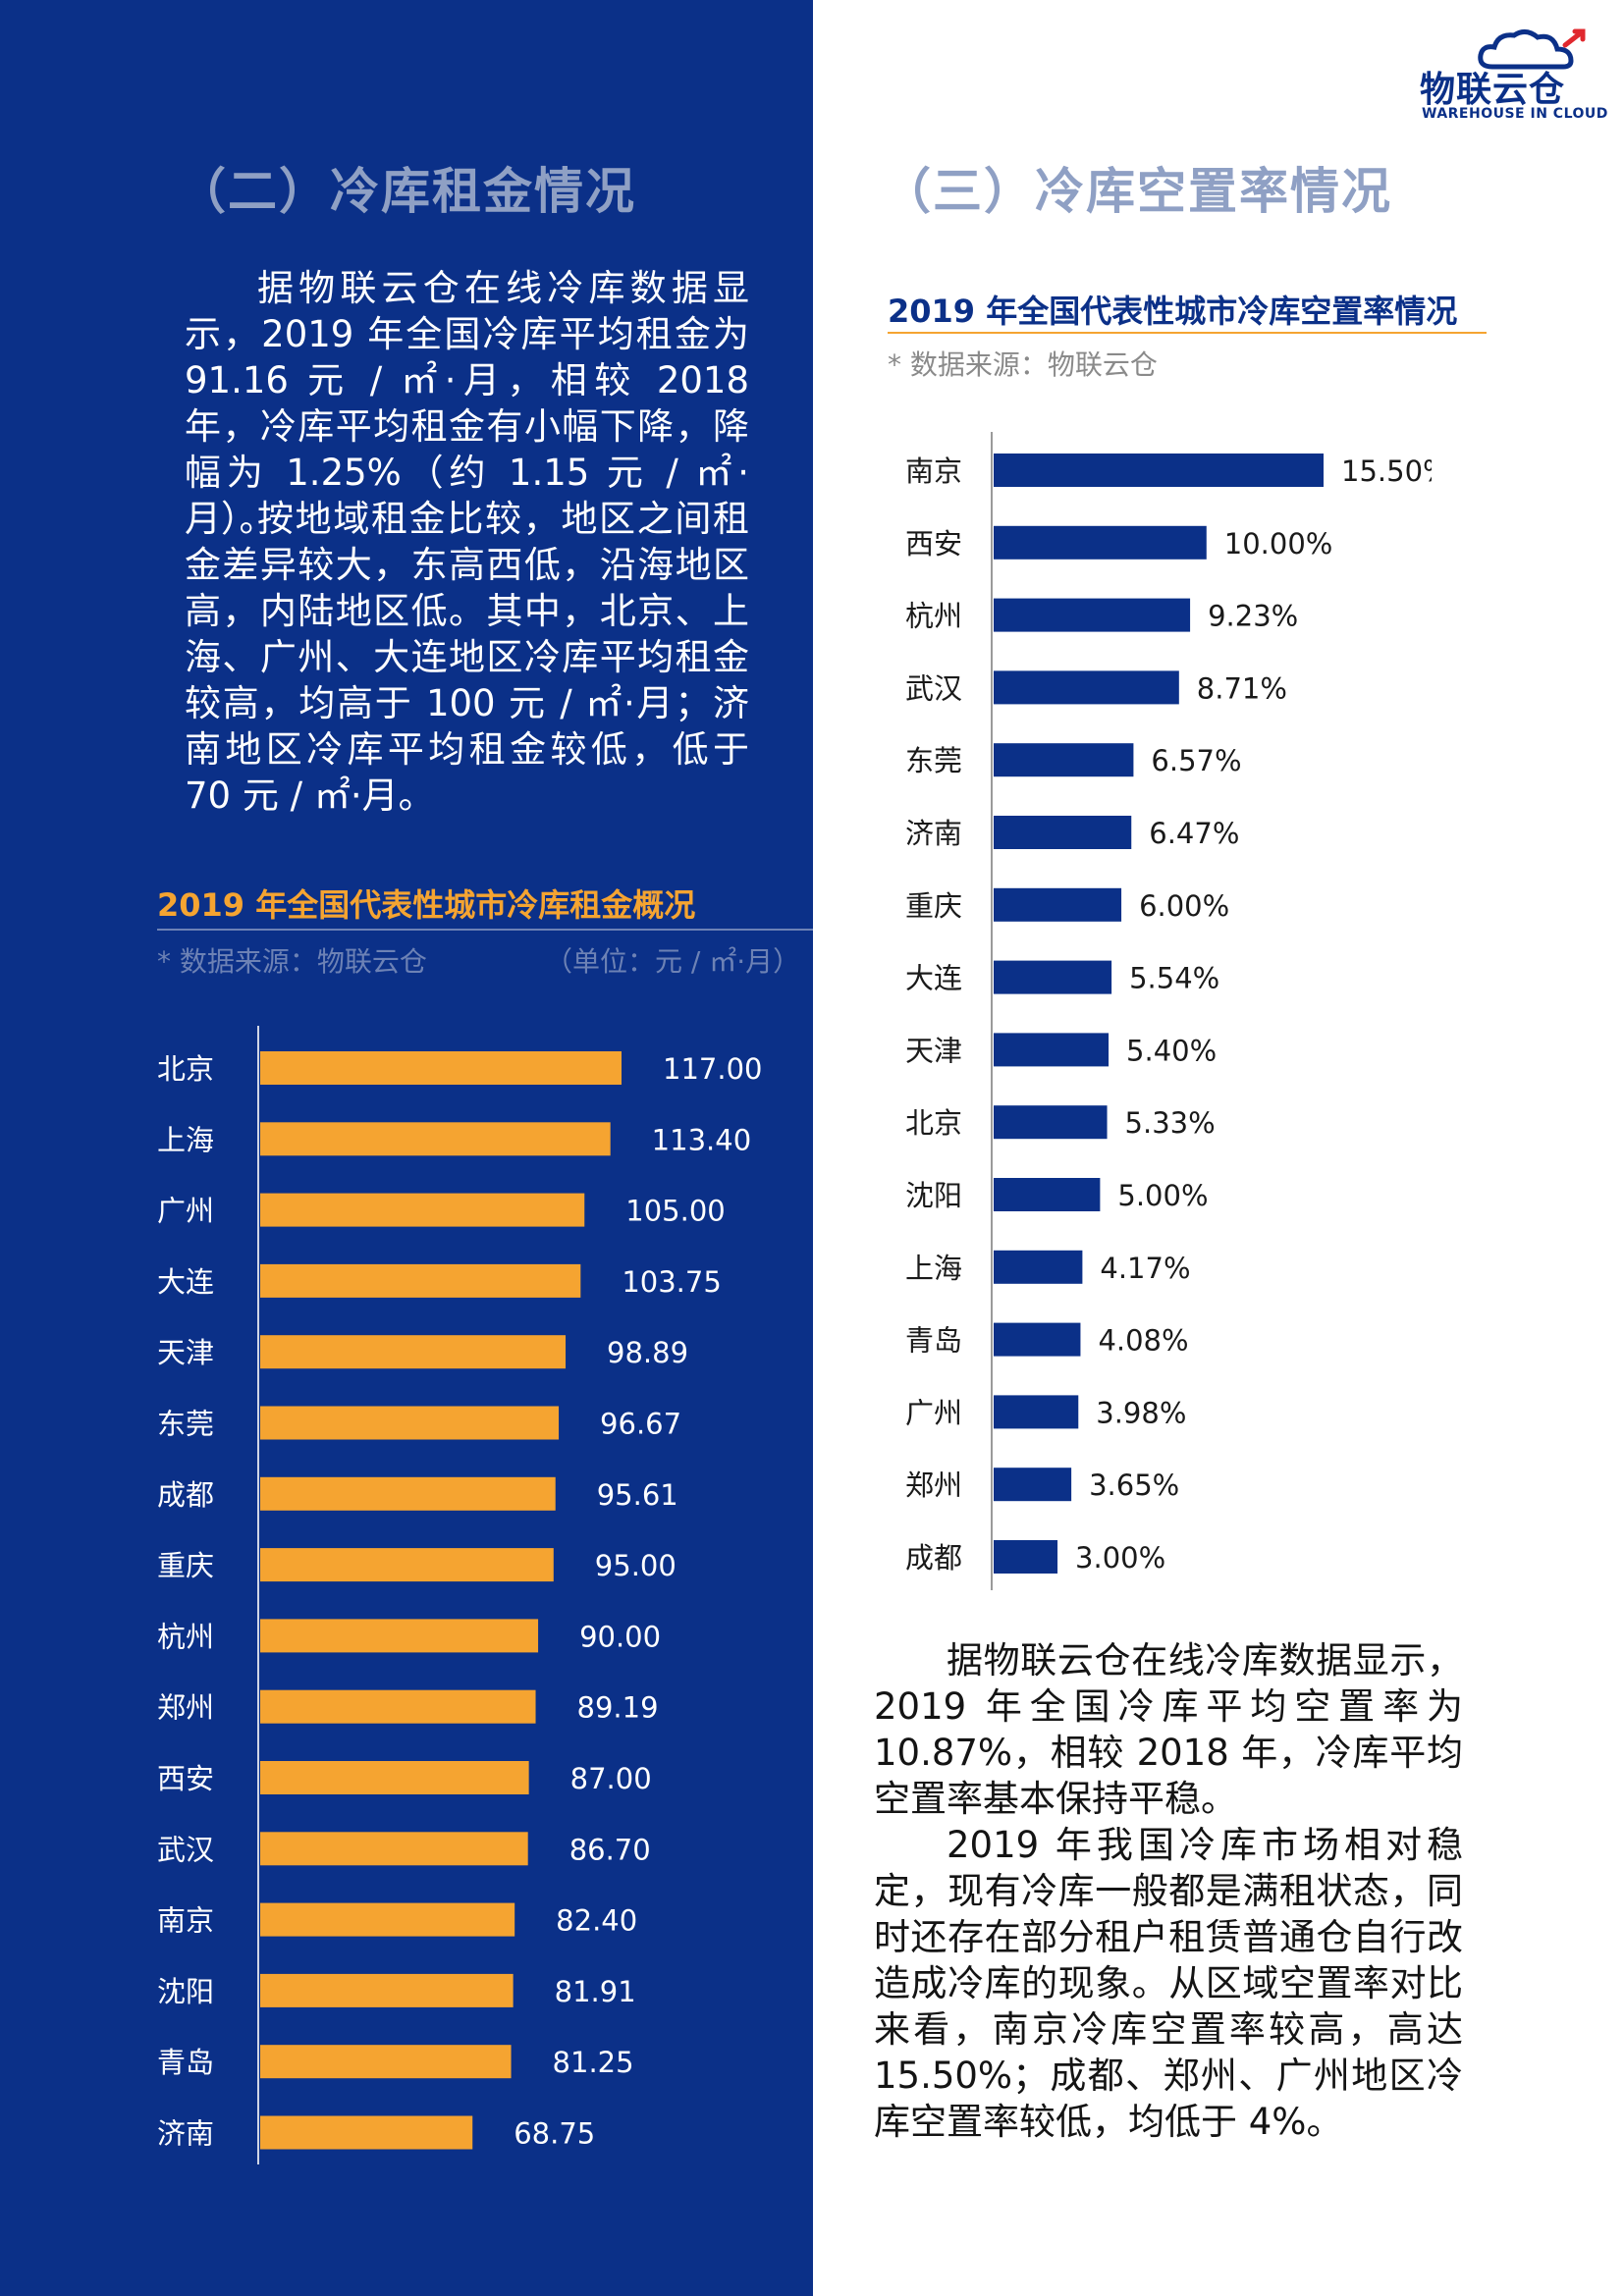 The height and width of the screenshot is (2296, 1624). I want to click on vacancy-data-label: 4.08%, so click(1143, 1341).